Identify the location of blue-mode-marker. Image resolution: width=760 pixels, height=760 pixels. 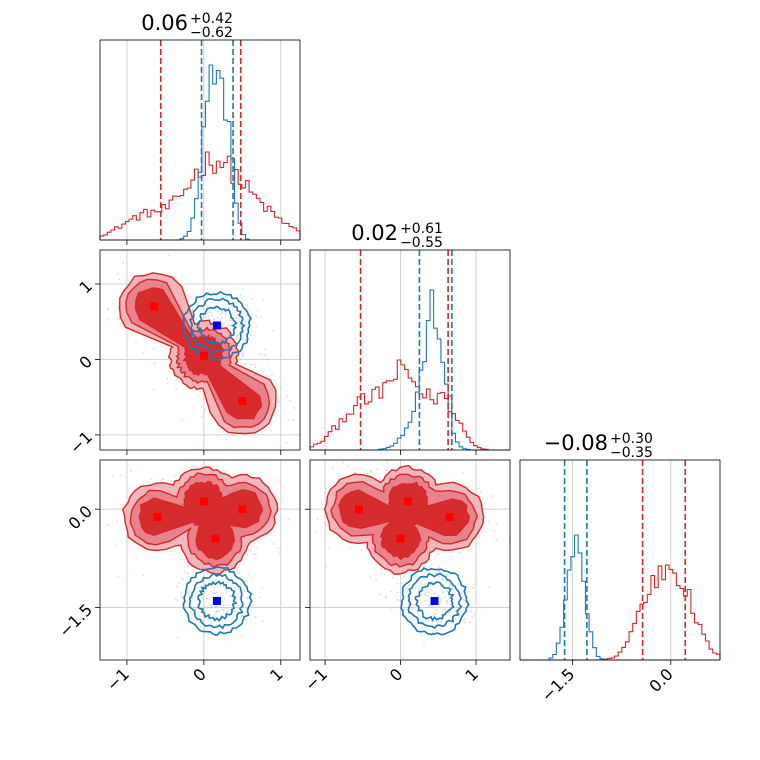
(216, 600).